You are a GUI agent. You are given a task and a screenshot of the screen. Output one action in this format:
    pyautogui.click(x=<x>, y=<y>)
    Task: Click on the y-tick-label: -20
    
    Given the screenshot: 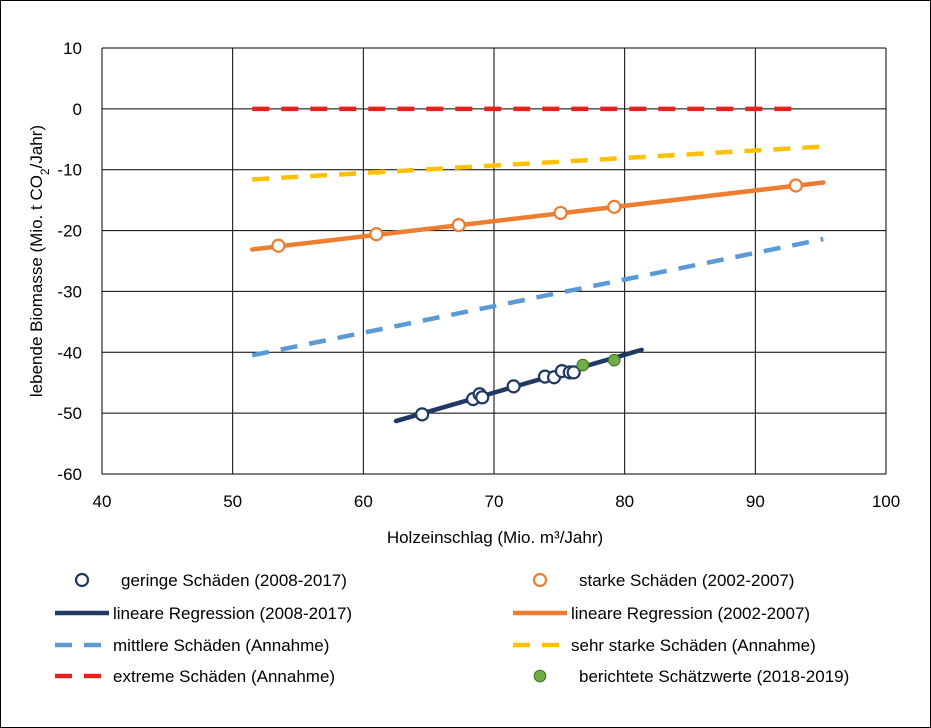 What is the action you would take?
    pyautogui.click(x=69, y=231)
    